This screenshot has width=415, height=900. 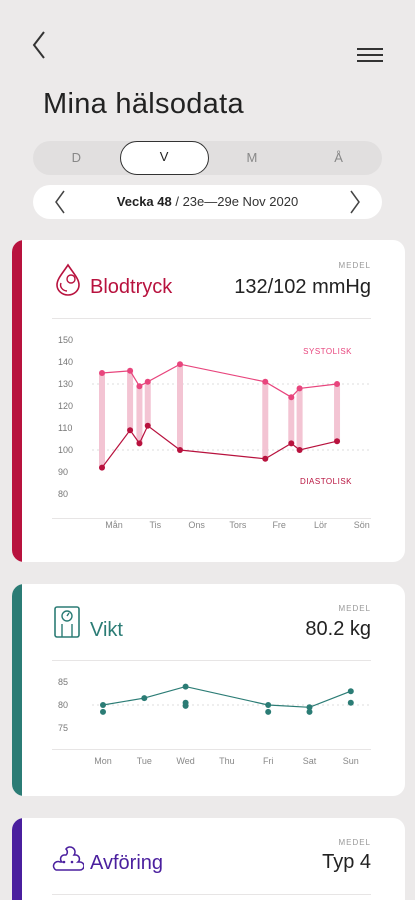 I want to click on y-tick-label: 75, so click(x=63, y=728).